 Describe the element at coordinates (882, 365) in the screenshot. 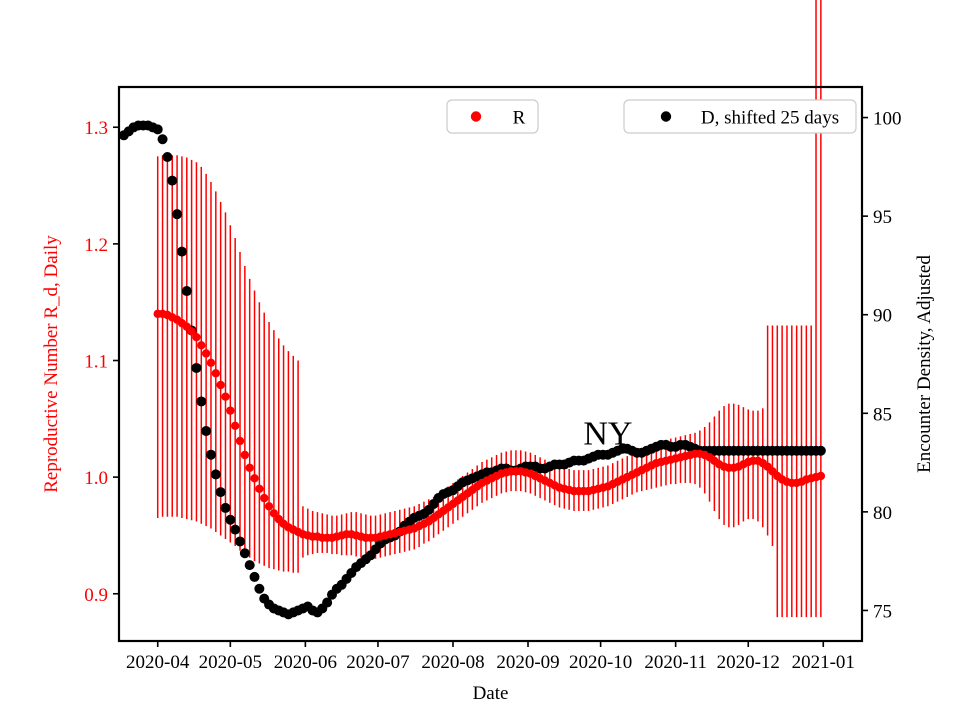

I see `y-axis-right: 100 95 90 85 80 75` at that location.